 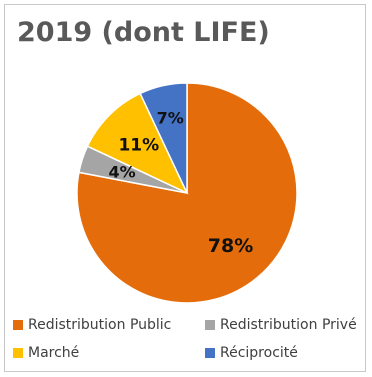 I want to click on data-label: 7%, so click(x=170, y=118).